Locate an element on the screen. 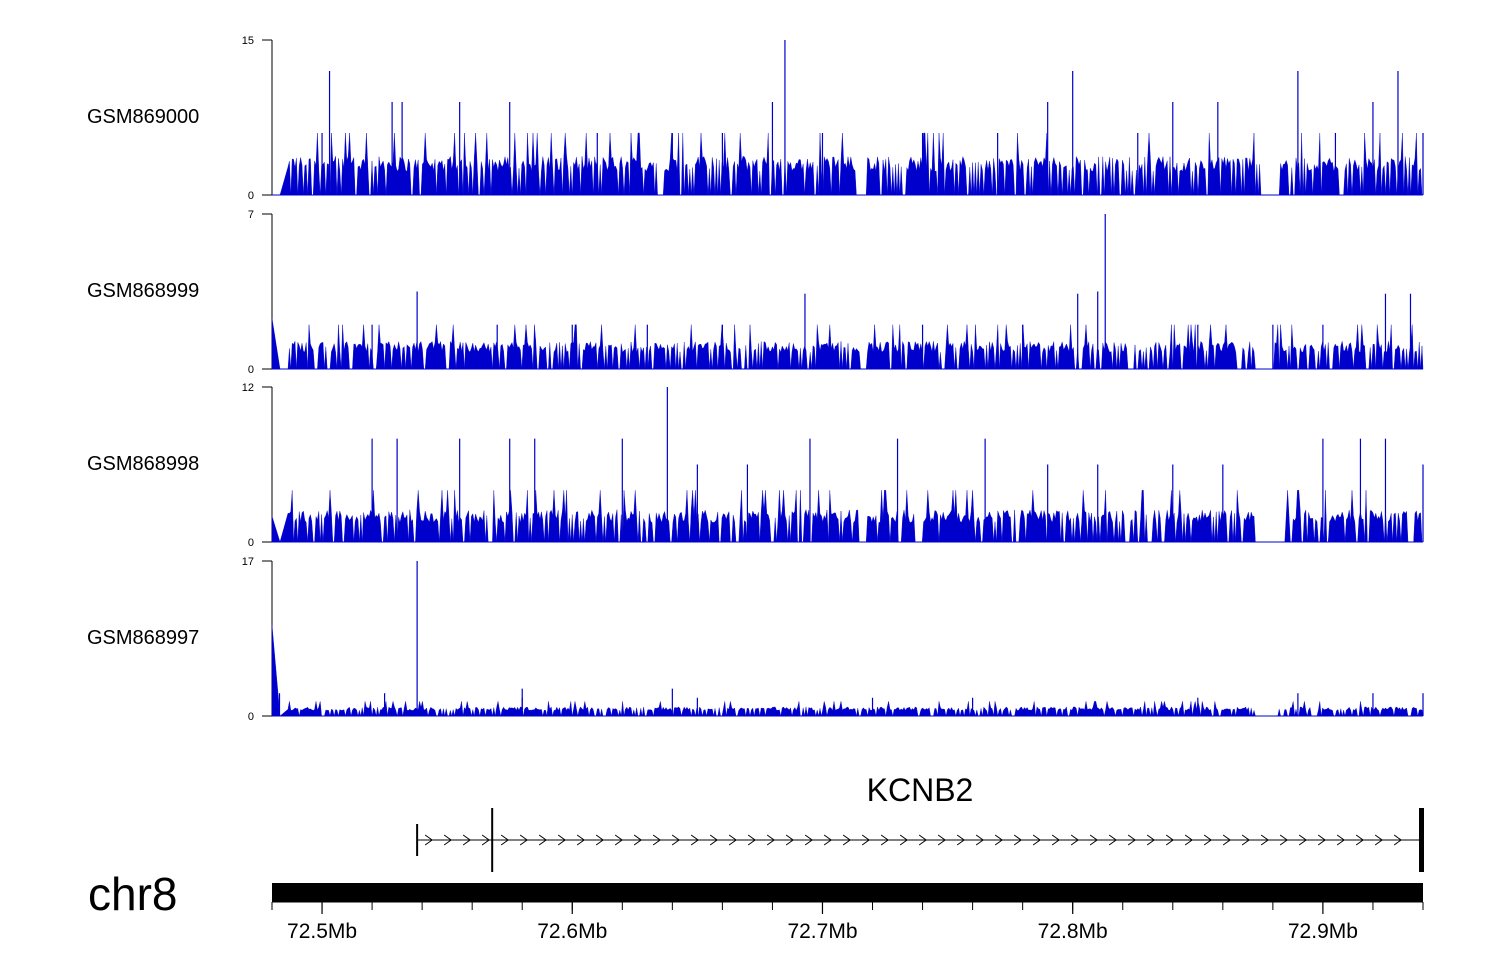  track-name-label: GSM868998 is located at coordinates (143, 464).